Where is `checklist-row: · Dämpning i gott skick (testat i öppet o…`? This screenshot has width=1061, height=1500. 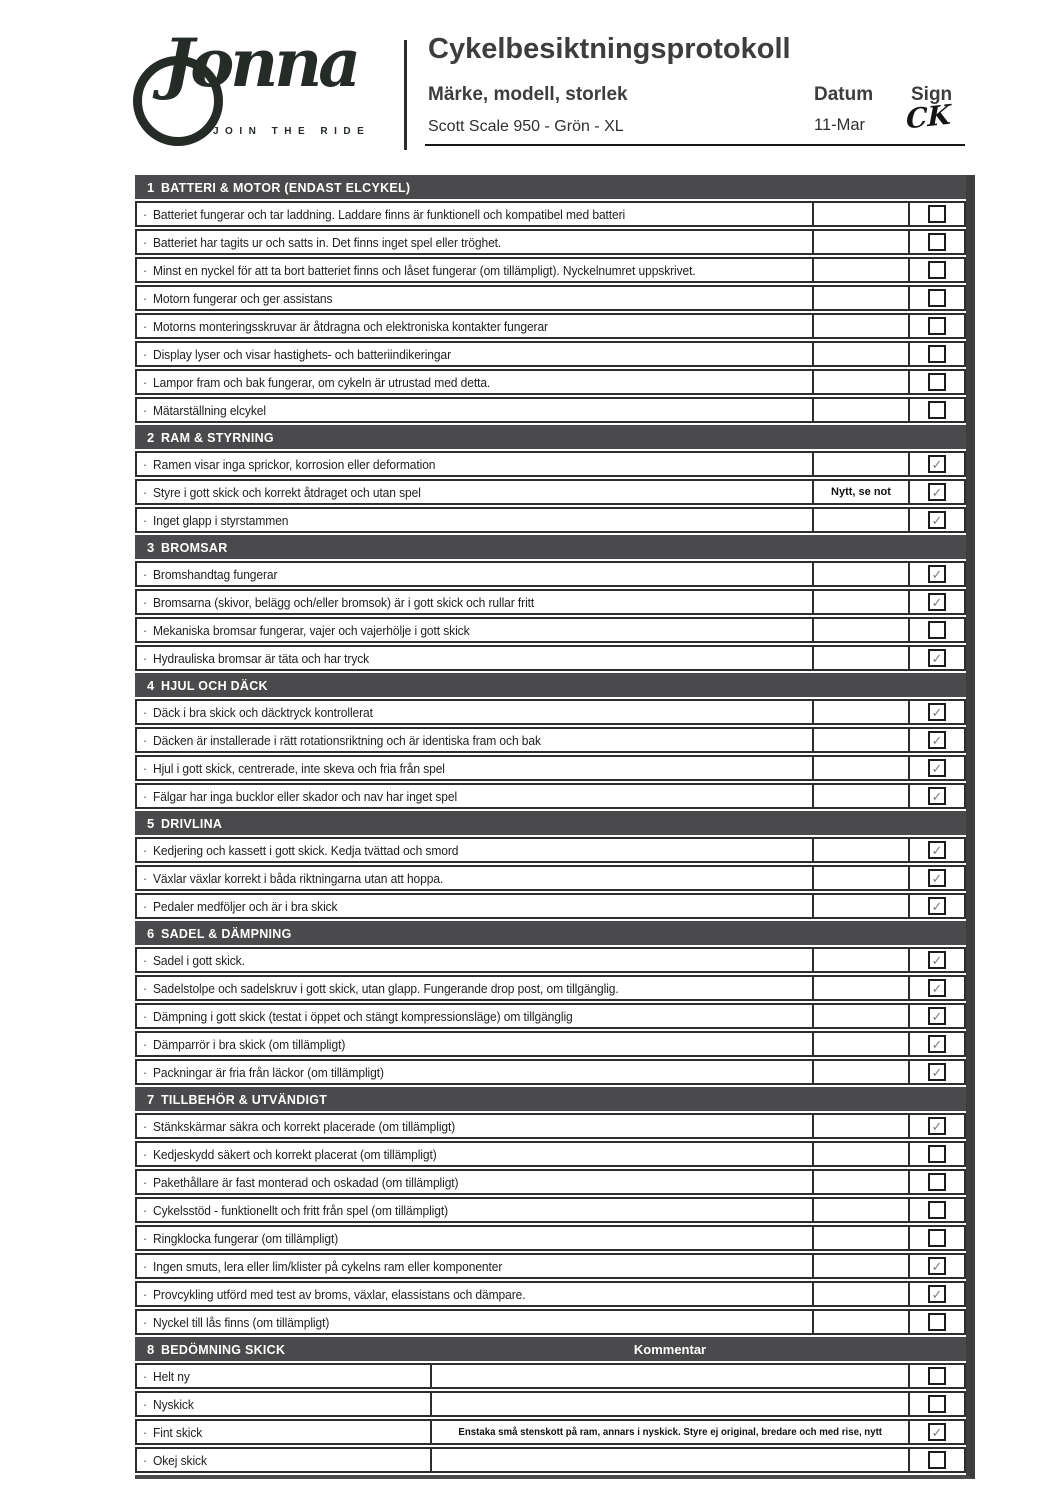 checklist-row: · Dämpning i gott skick (testat i öppet o… is located at coordinates (550, 1016).